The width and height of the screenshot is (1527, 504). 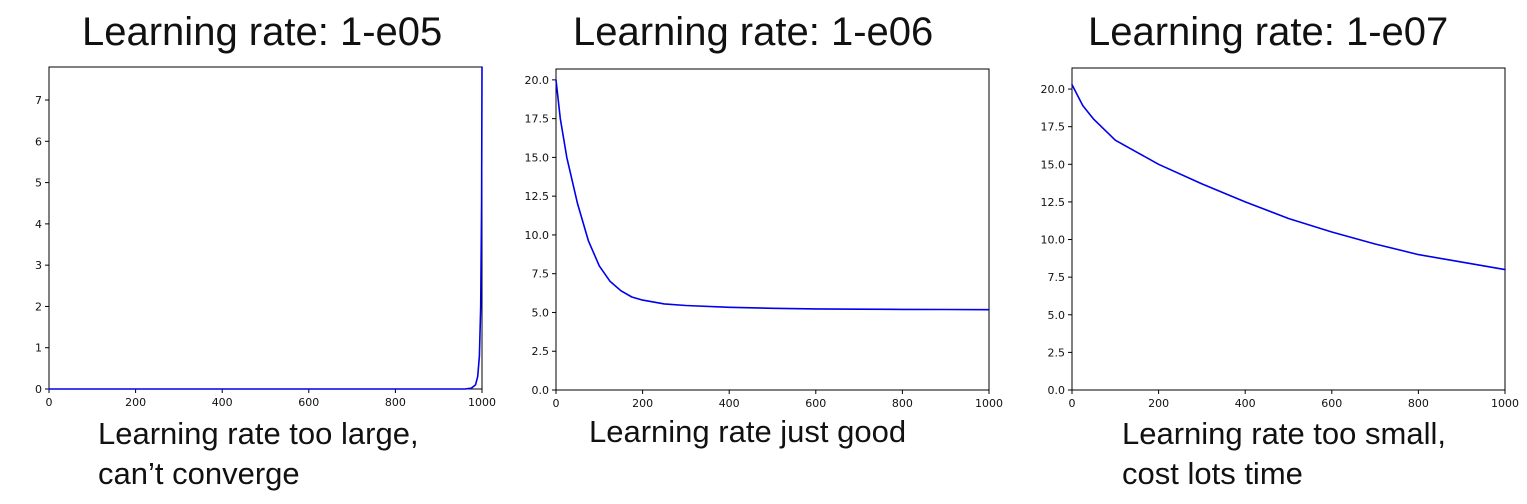 What do you see at coordinates (38, 306) in the screenshot?
I see `y-tick-label: 2` at bounding box center [38, 306].